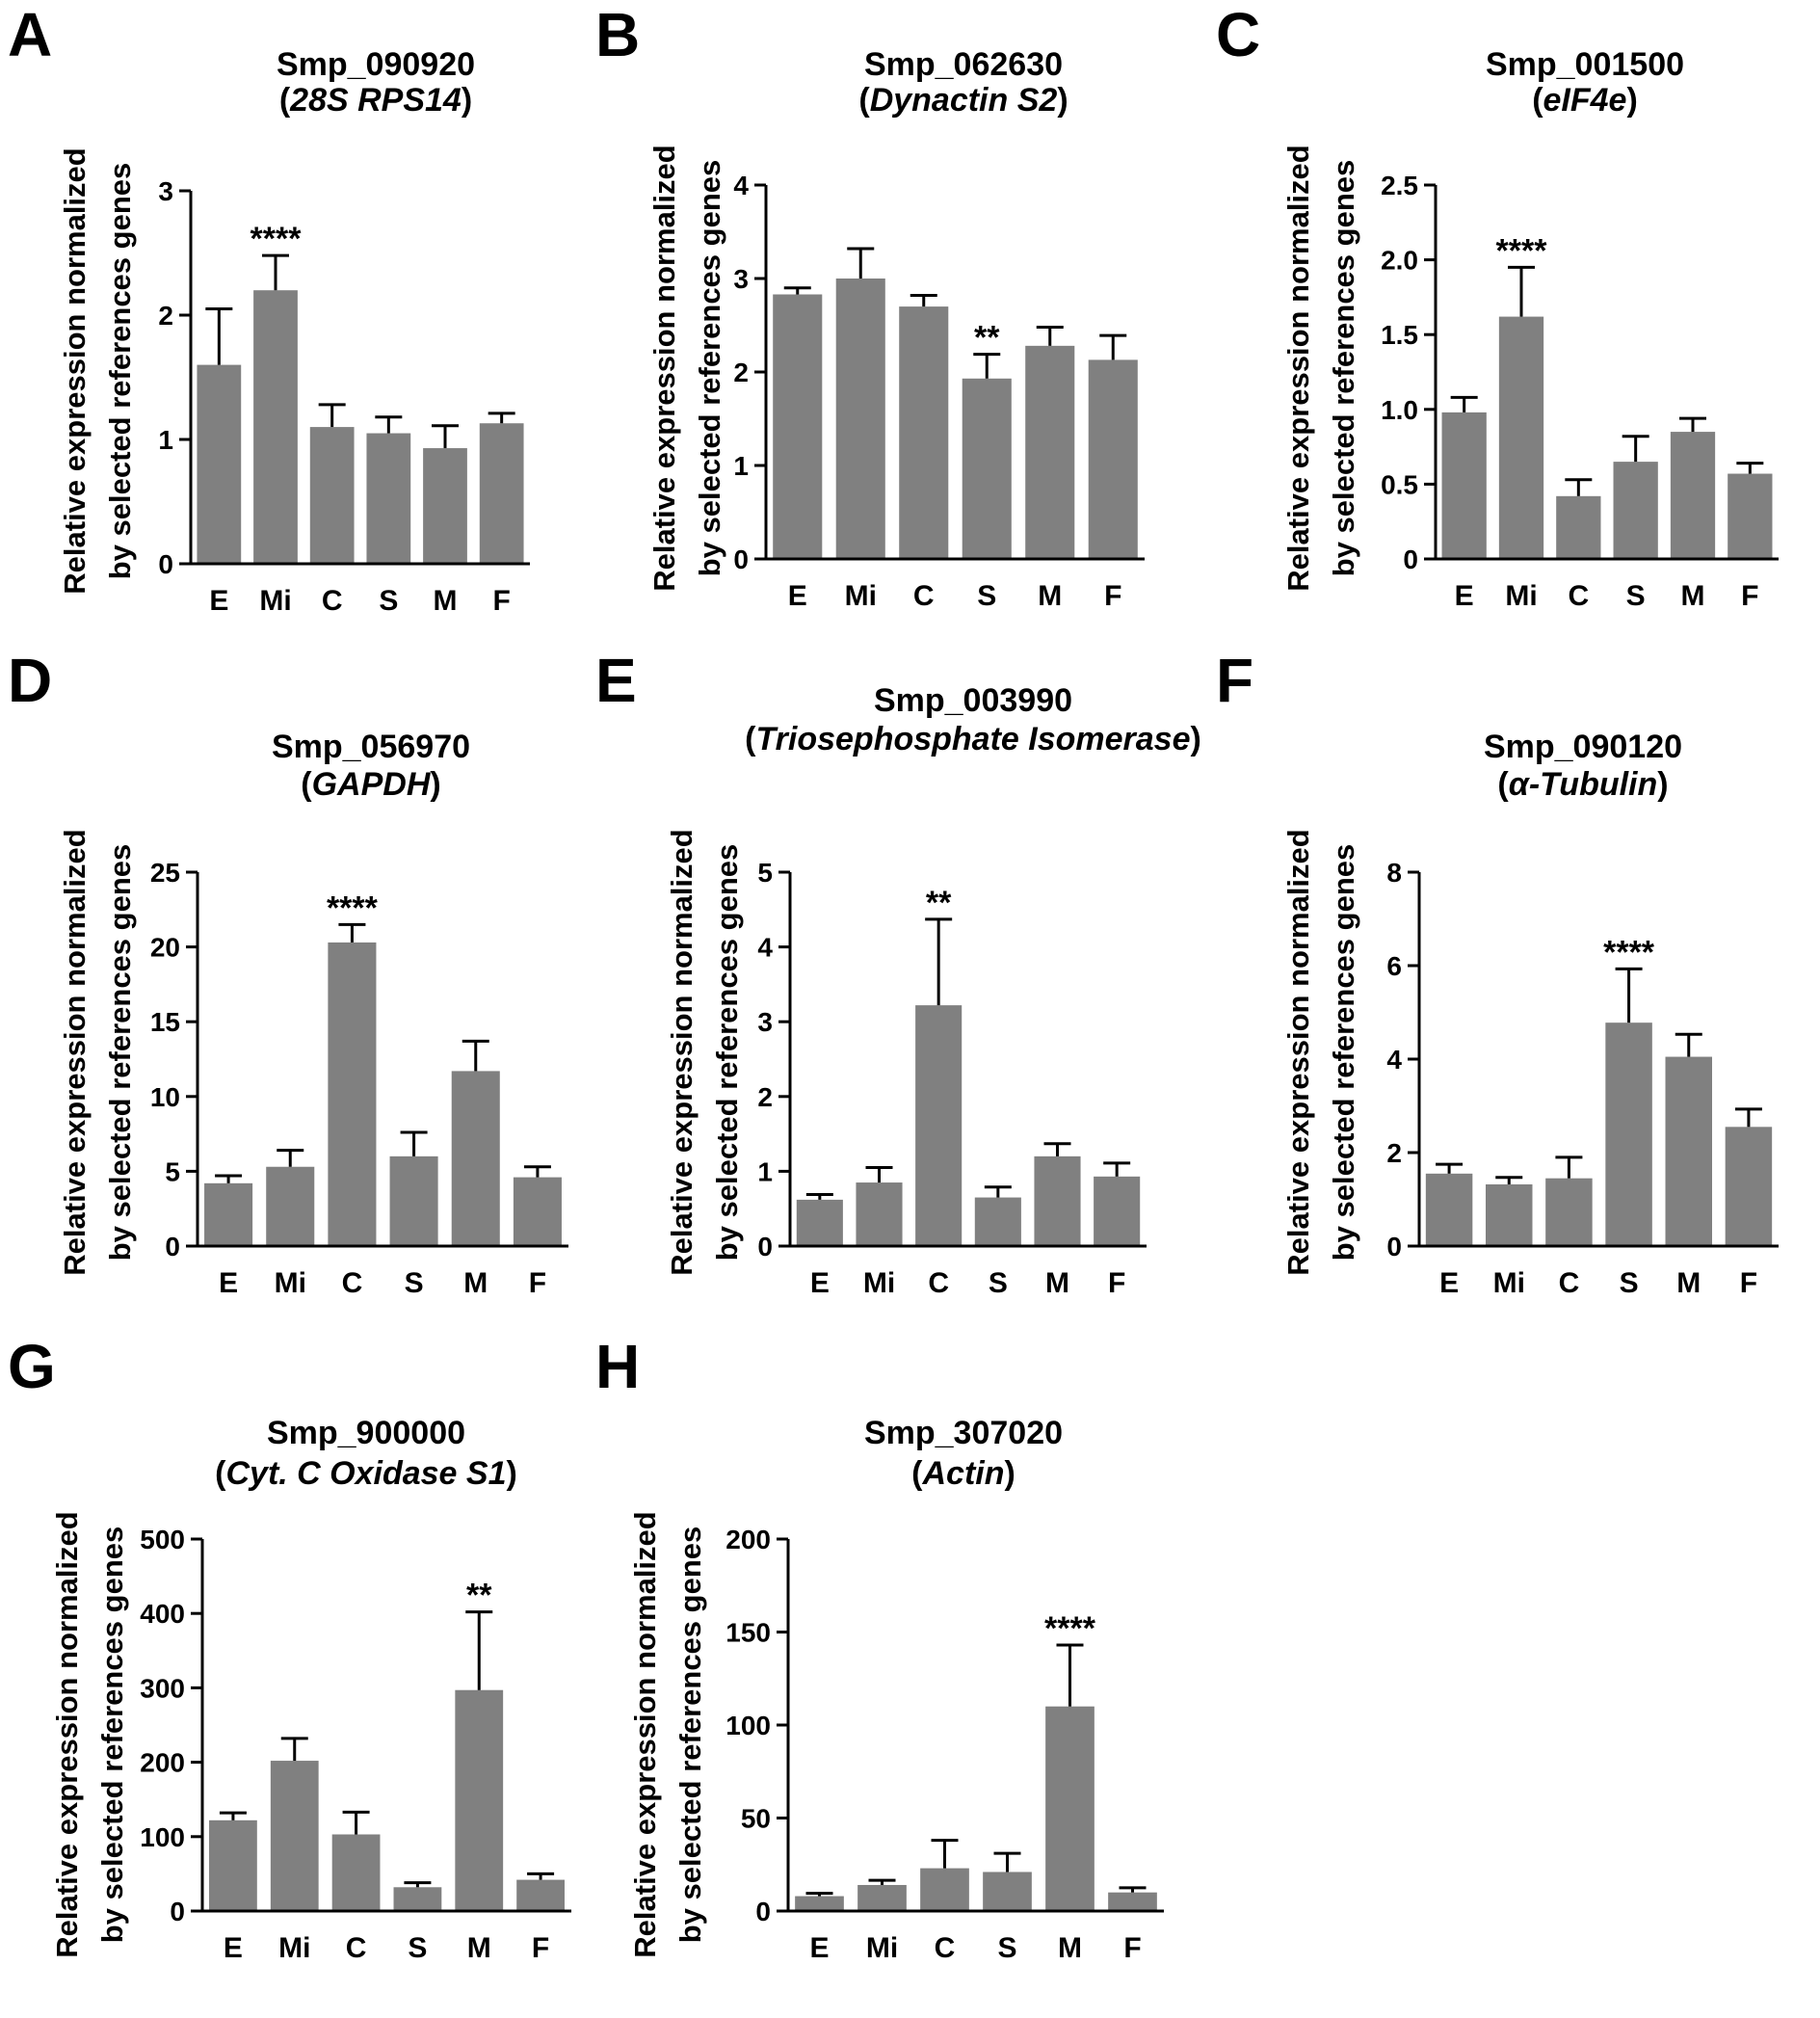 This screenshot has height=2018, width=1820. I want to click on bar-g-f, so click(540, 1895).